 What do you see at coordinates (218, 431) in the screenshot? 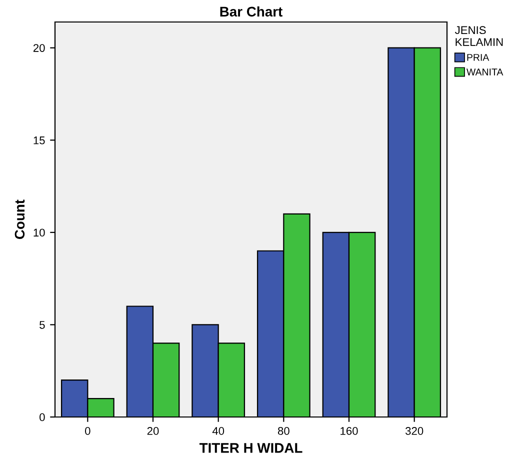
I see `x-tick-label: 40` at bounding box center [218, 431].